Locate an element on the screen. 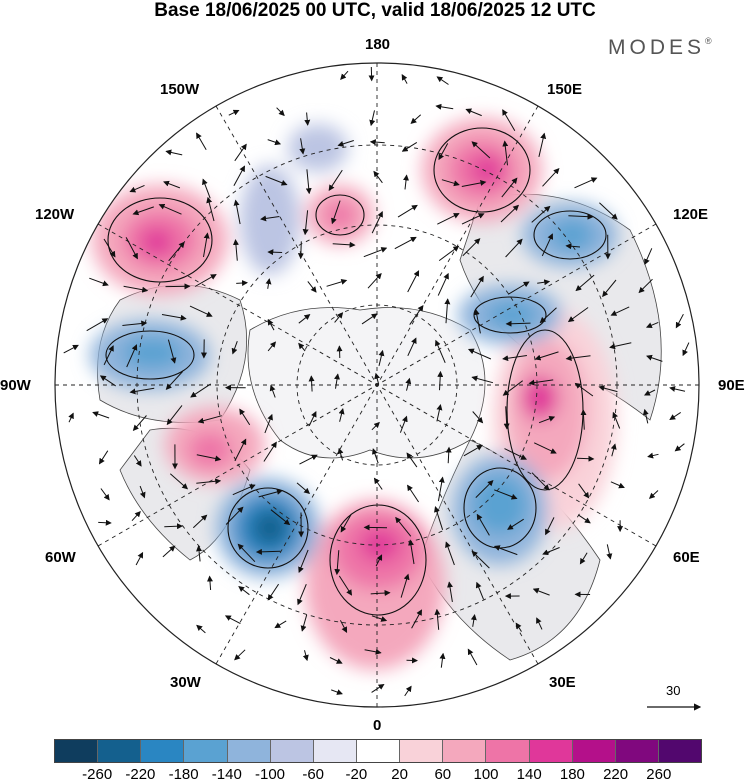  colorbar-tick-label: 60 is located at coordinates (443, 774).